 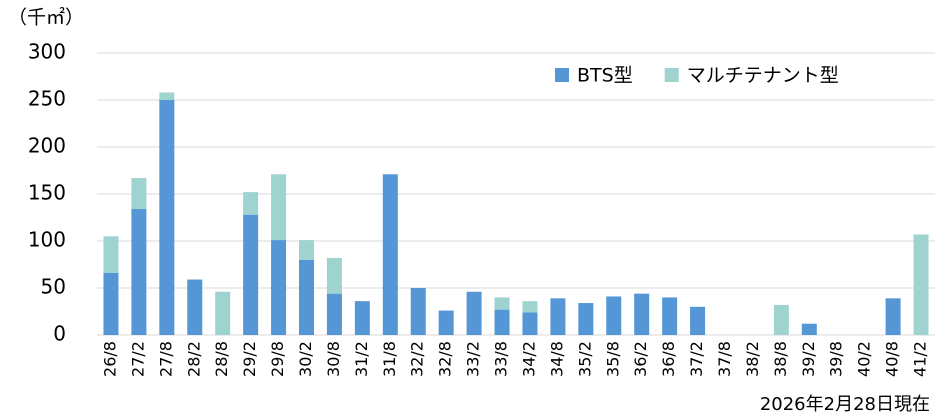 I want to click on x-tick-label: 38/8, so click(x=780, y=359).